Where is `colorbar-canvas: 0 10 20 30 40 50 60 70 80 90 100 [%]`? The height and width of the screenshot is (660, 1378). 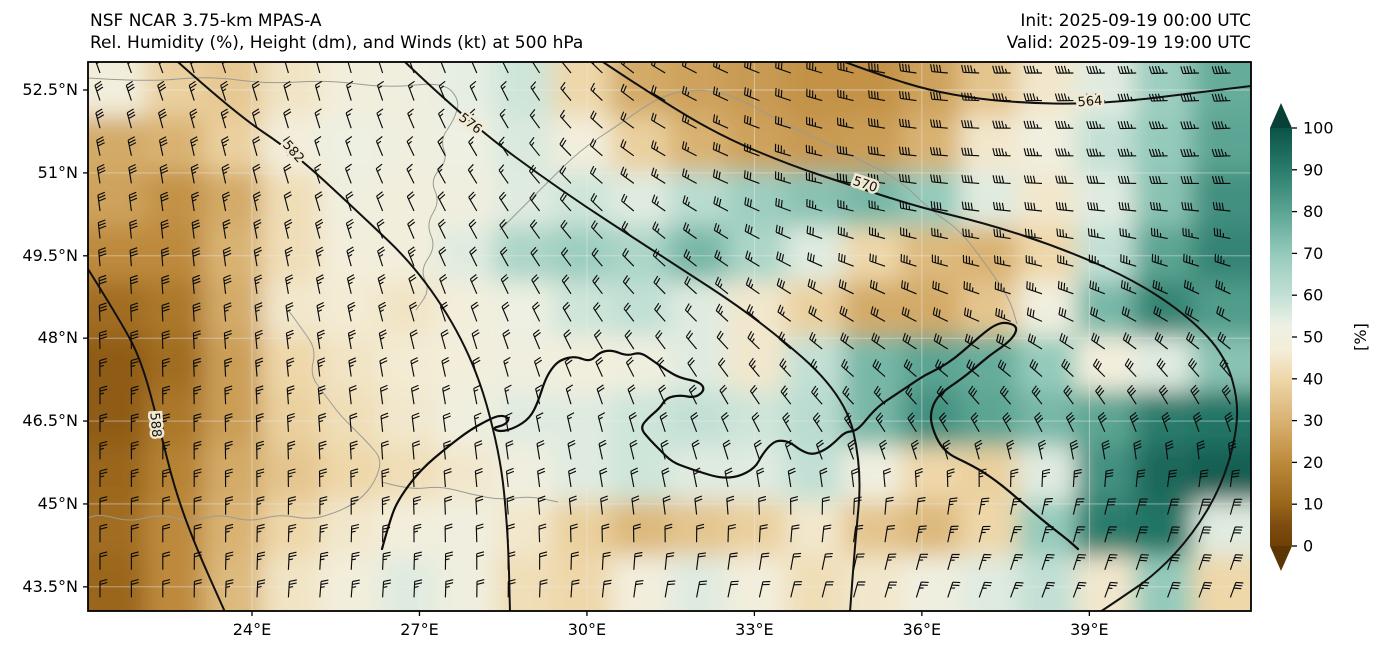 colorbar-canvas: 0 10 20 30 40 50 60 70 80 90 100 [%] is located at coordinates (1320, 337).